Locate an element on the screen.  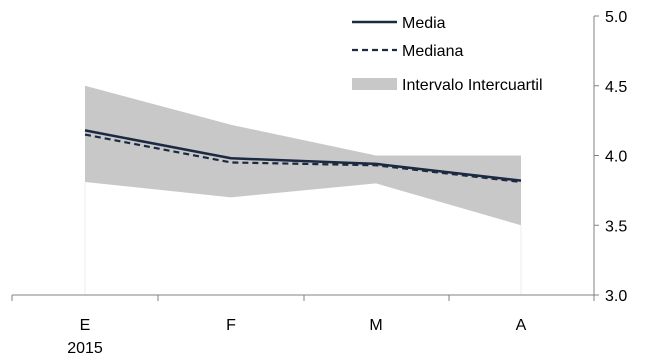
x-tick-sublabel: 2015 is located at coordinates (85, 348).